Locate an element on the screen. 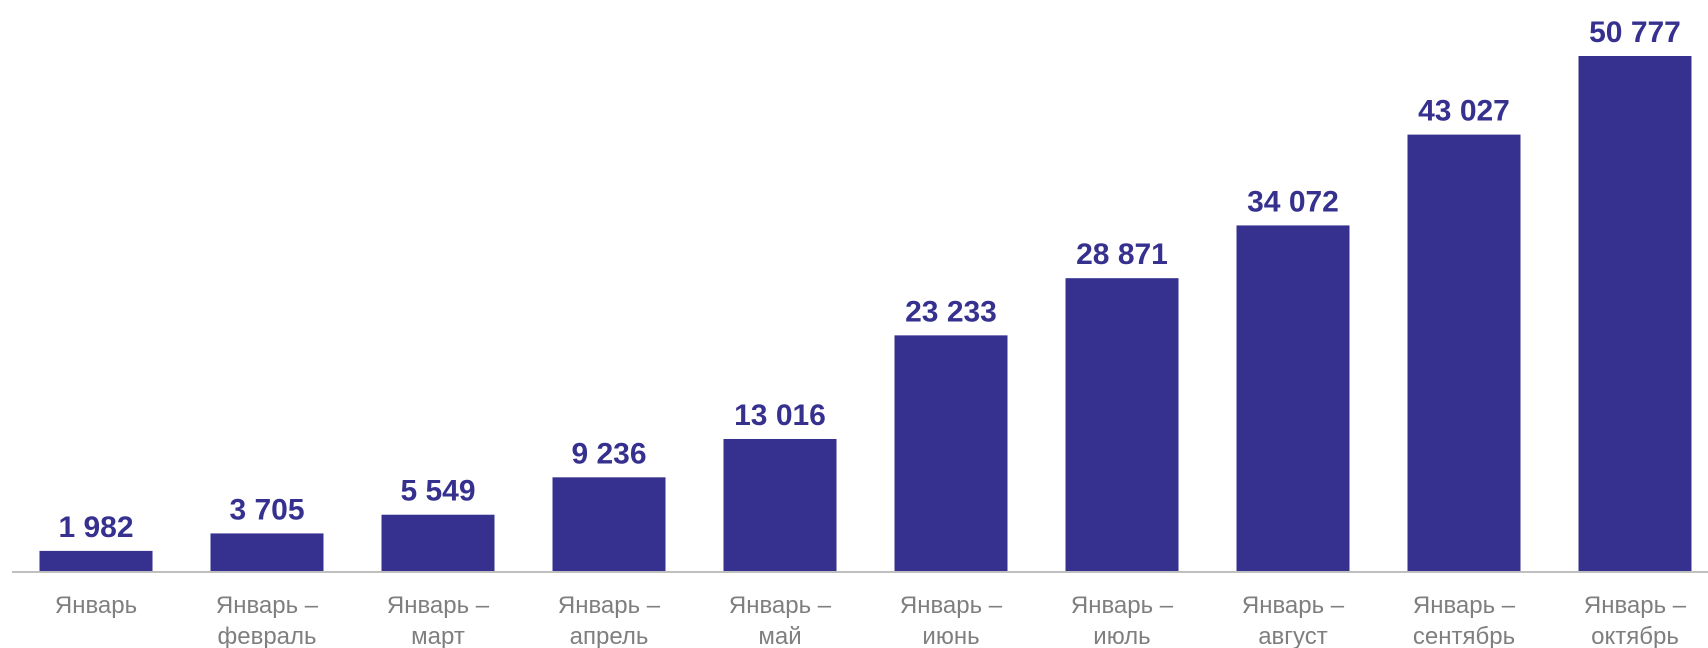 The width and height of the screenshot is (1708, 648). x-tick-label-9: Январь – сентябрь is located at coordinates (1464, 620).